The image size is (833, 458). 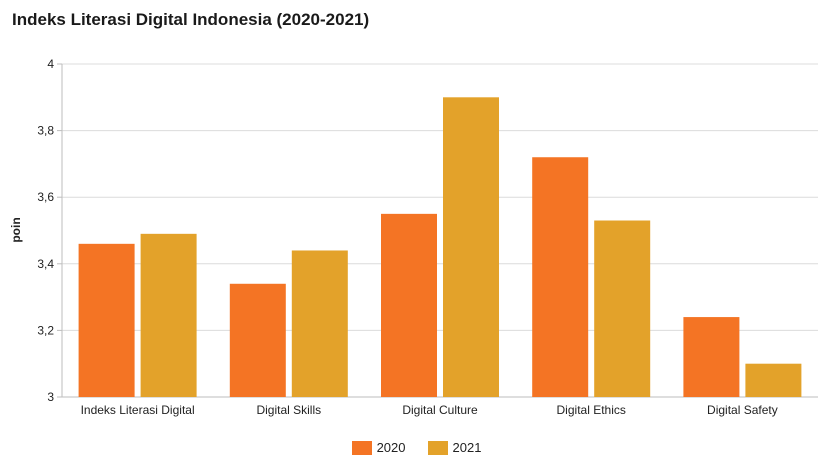 I want to click on y-tick-label: 3,8, so click(x=45, y=131).